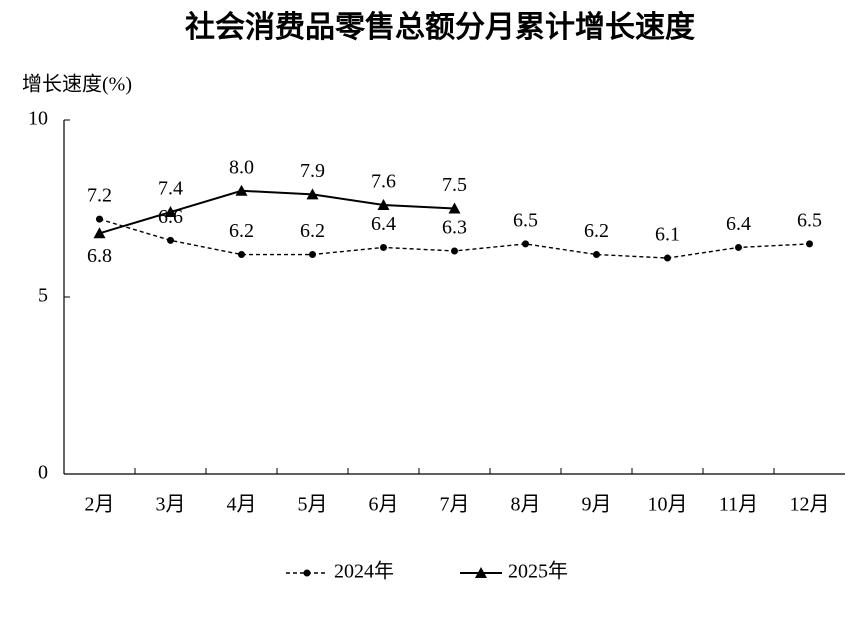 Image resolution: width=856 pixels, height=644 pixels. What do you see at coordinates (597, 505) in the screenshot?
I see `x-tick-label: 9月` at bounding box center [597, 505].